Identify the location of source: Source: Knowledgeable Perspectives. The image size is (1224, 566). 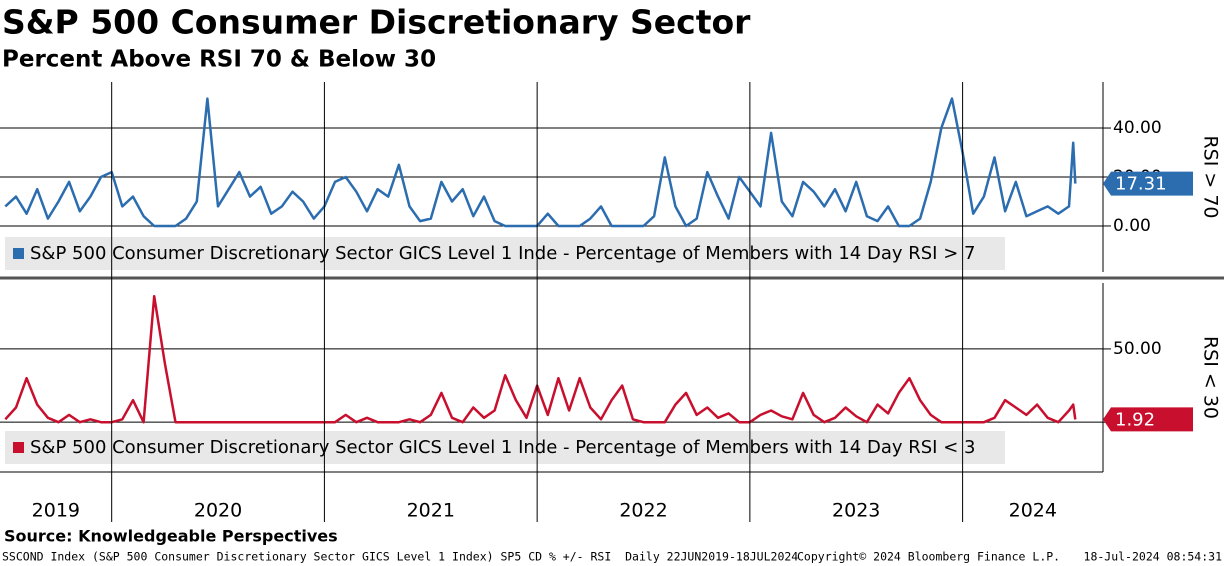
(171, 536).